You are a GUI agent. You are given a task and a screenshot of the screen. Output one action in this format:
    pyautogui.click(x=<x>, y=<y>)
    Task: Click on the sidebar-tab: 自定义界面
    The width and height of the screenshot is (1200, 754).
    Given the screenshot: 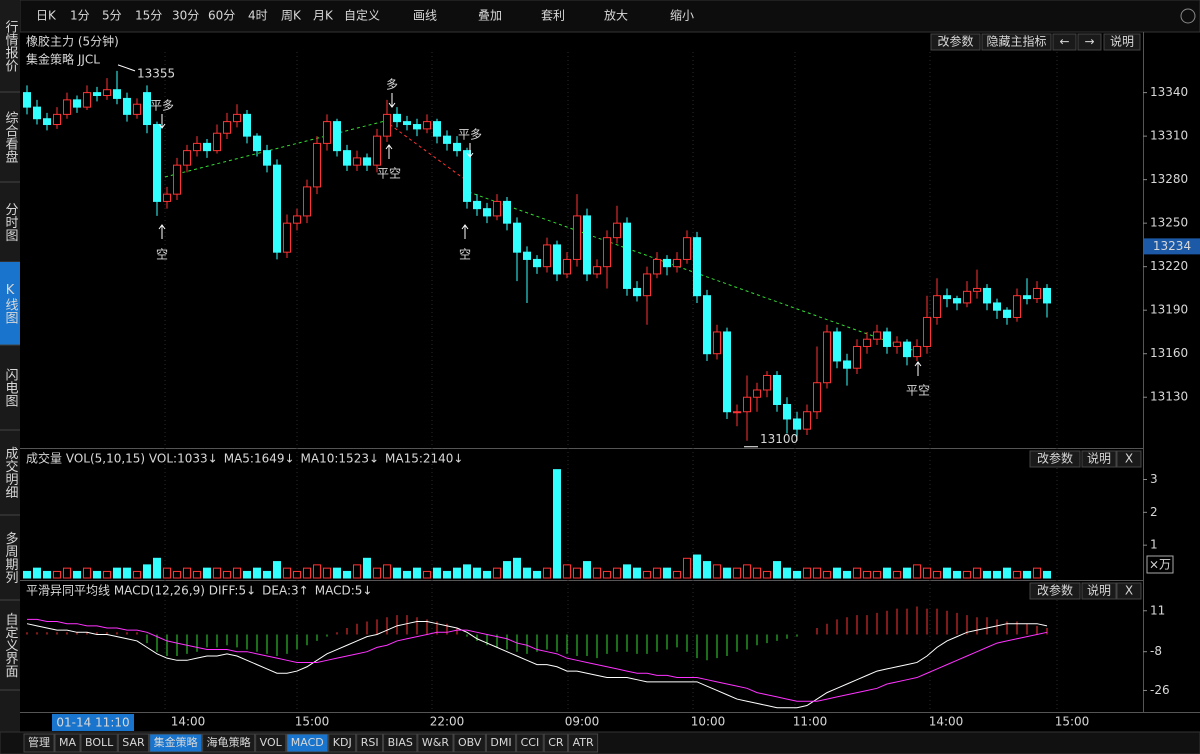 What is the action you would take?
    pyautogui.click(x=11, y=645)
    